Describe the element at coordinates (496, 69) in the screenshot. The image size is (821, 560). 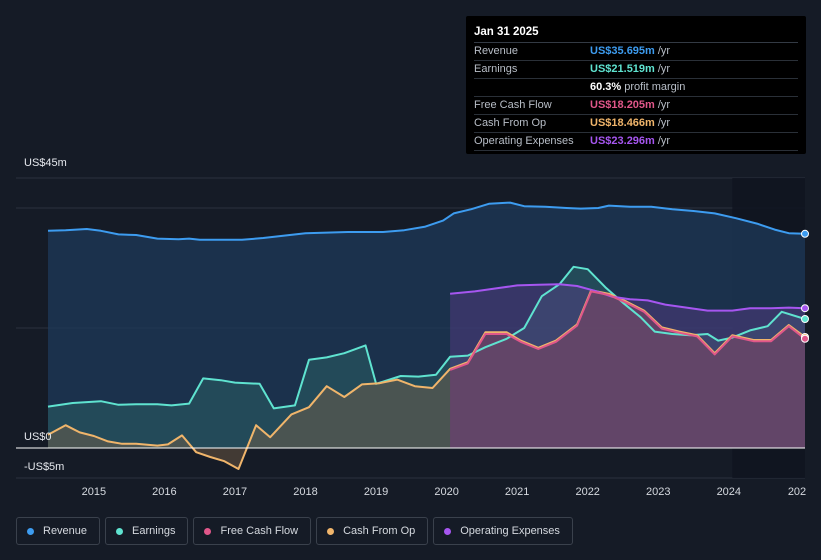
I see `tooltip-row-label: Earnings` at that location.